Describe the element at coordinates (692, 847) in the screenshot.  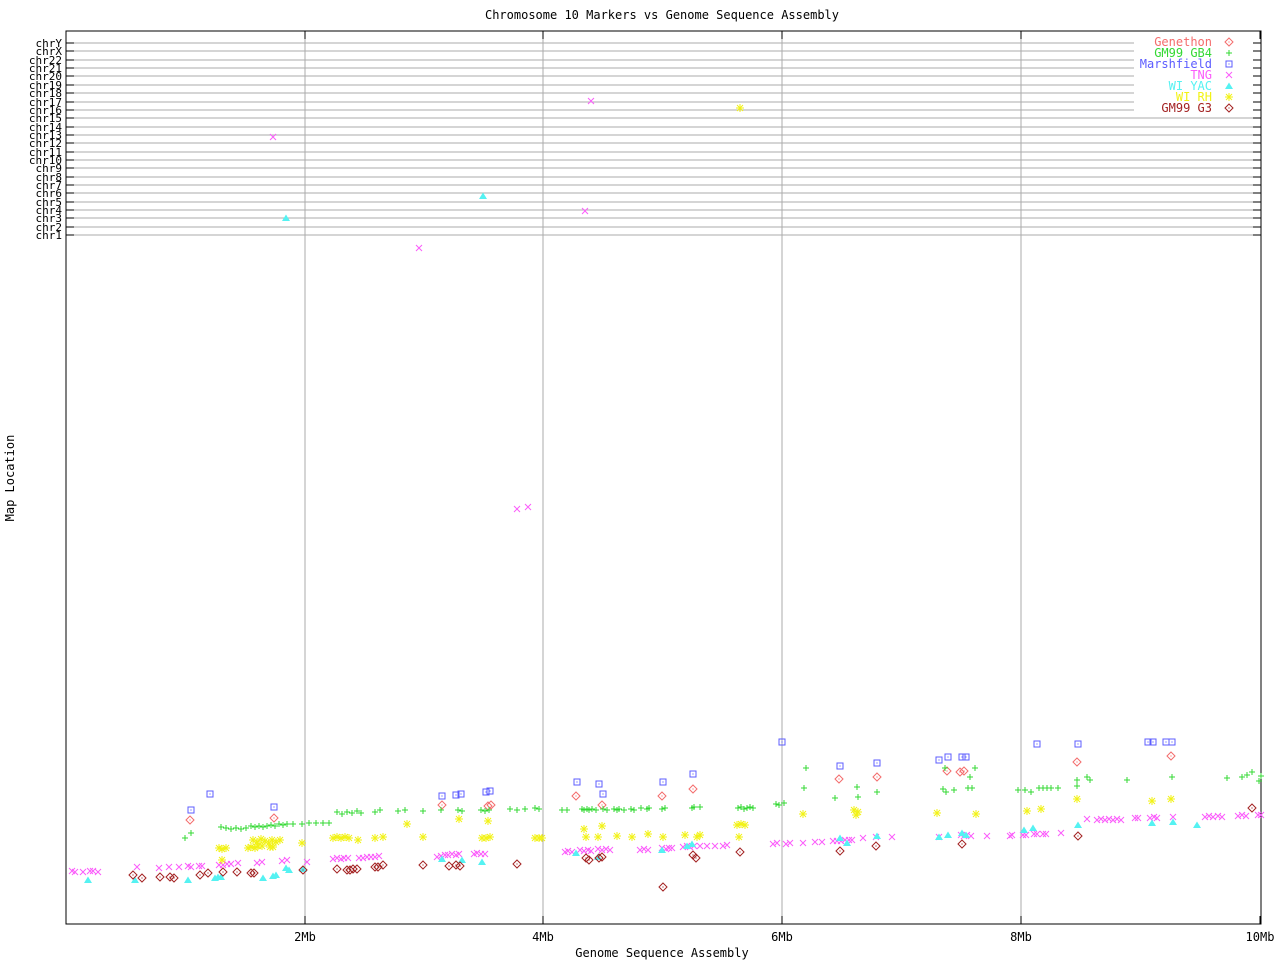
I see `series-gm99-g3` at that location.